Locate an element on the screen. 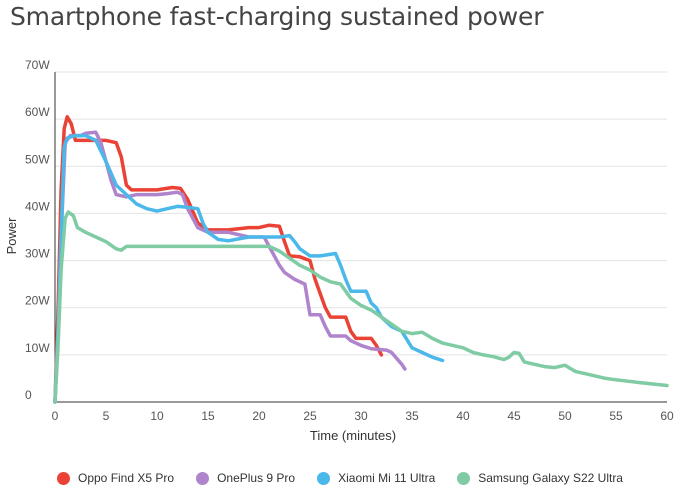 The height and width of the screenshot is (494, 680). x-tick-label: 20 is located at coordinates (259, 416).